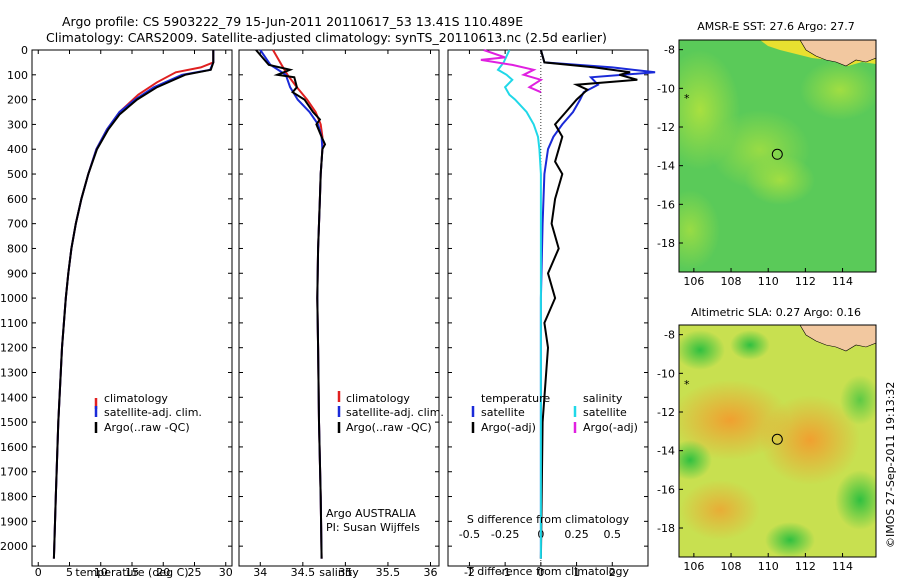  Describe the element at coordinates (612, 572) in the screenshot. I see `x-tick-label: 2` at that location.